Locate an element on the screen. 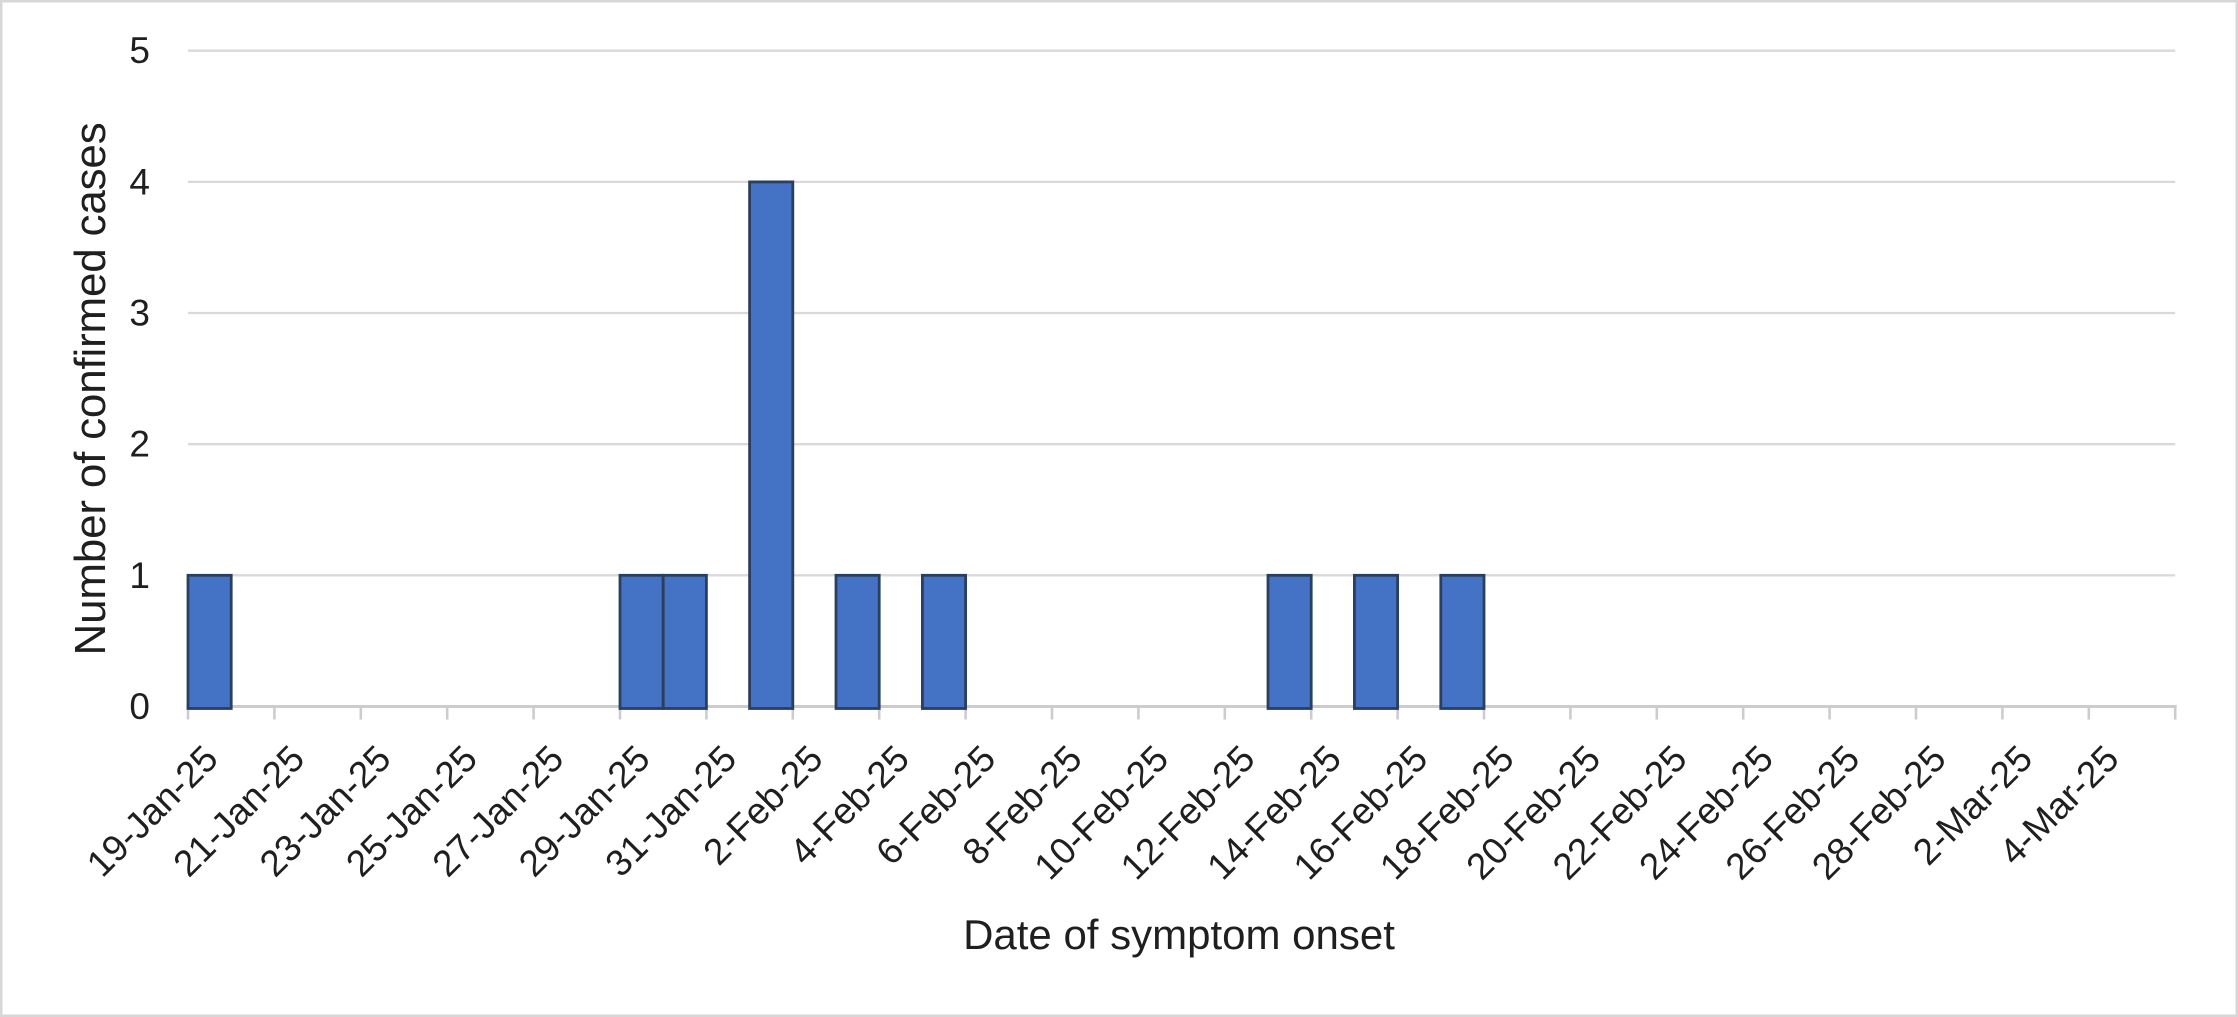  svg-text: 4 is located at coordinates (139, 181).